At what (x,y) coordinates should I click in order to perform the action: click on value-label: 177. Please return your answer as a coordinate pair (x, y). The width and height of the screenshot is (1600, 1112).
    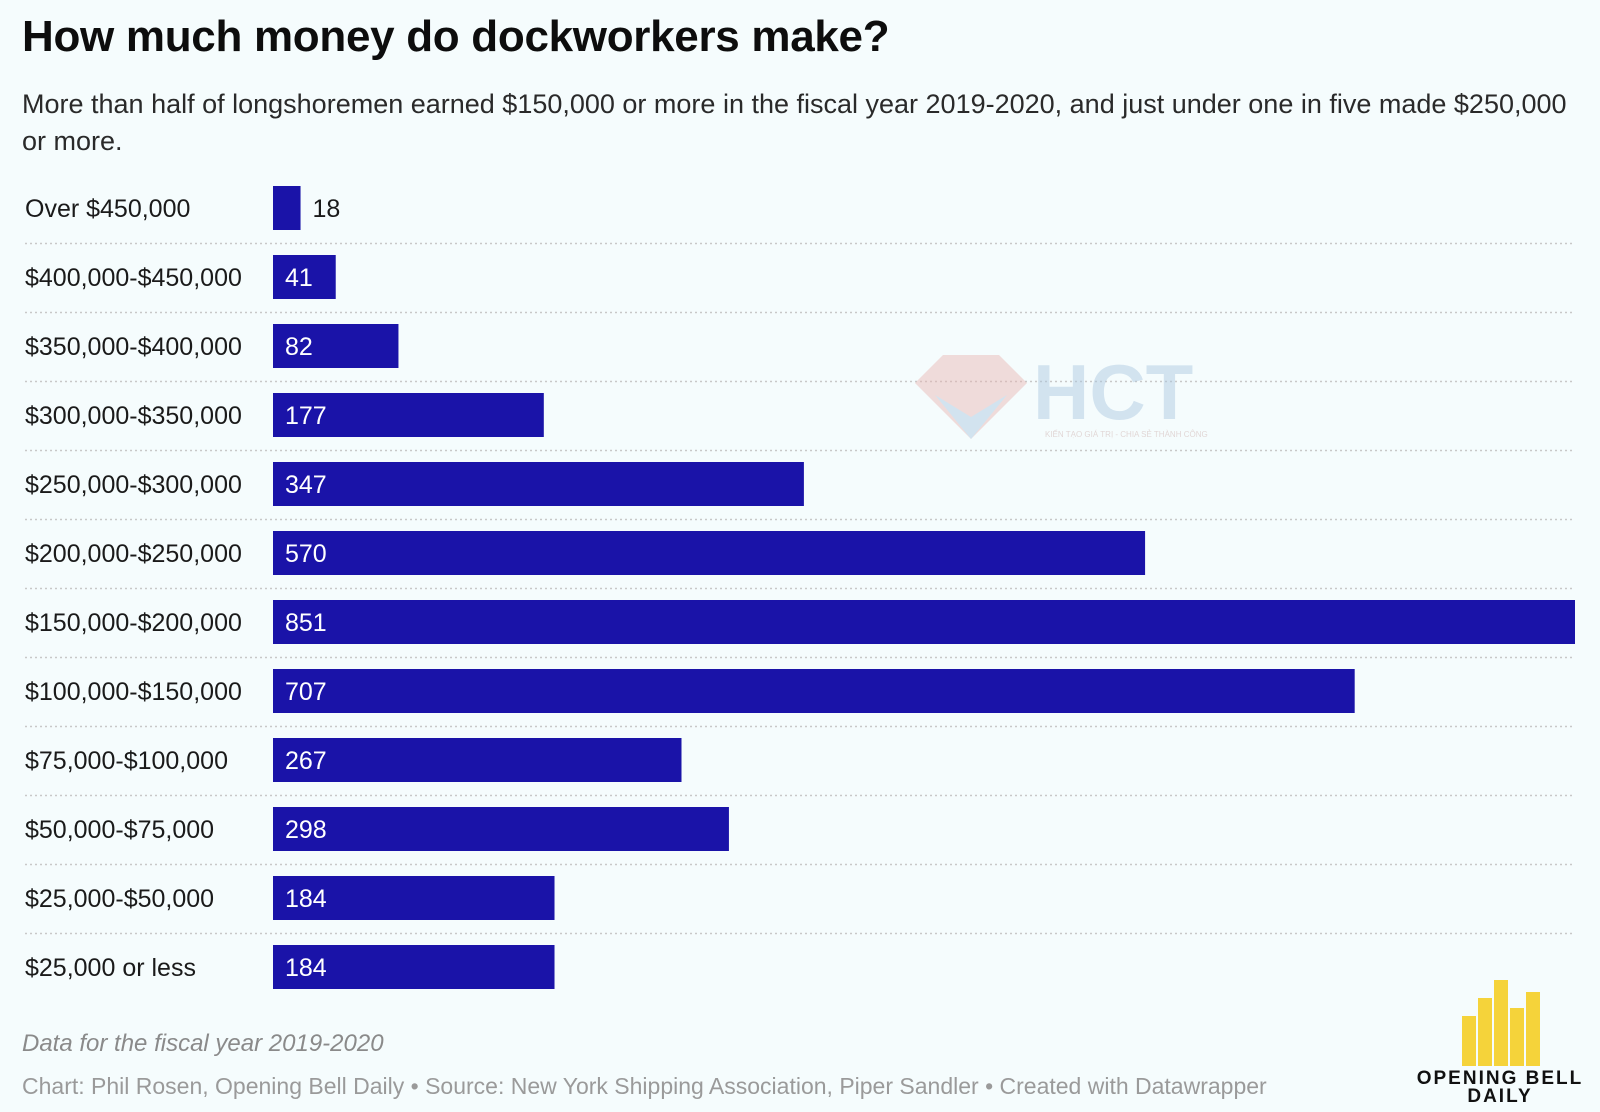
    Looking at the image, I should click on (306, 416).